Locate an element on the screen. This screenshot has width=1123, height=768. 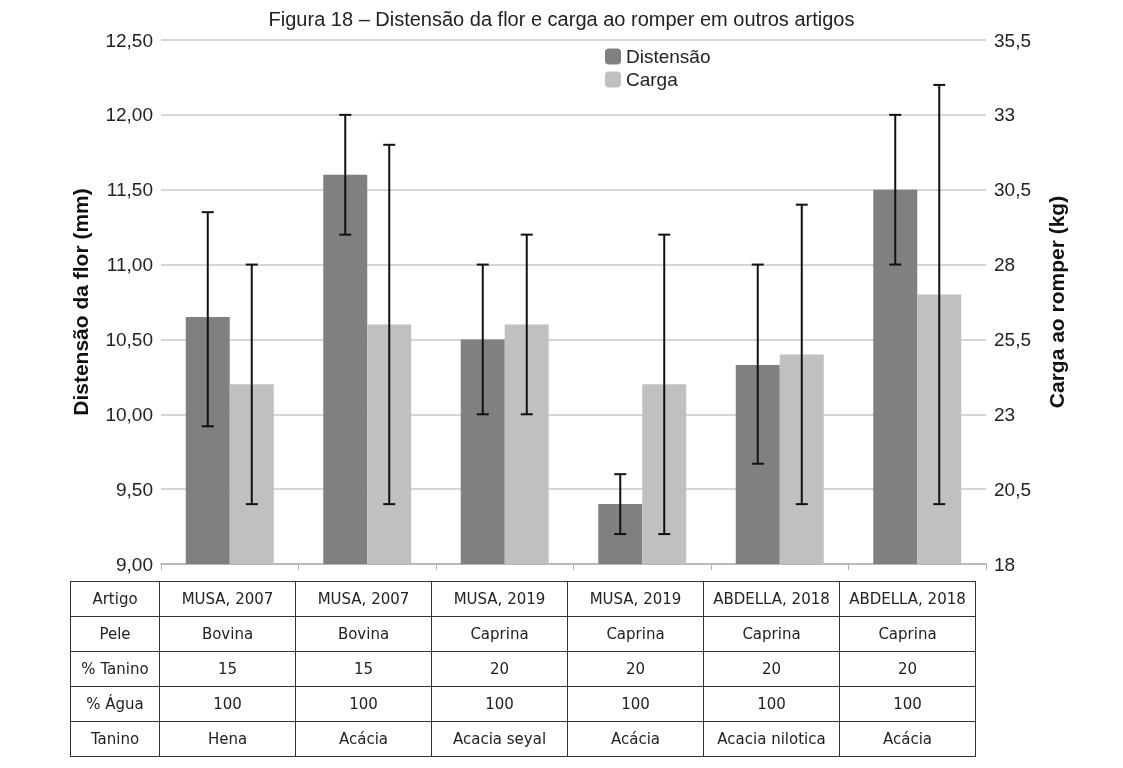
text: % Tanino is located at coordinates (115, 669).